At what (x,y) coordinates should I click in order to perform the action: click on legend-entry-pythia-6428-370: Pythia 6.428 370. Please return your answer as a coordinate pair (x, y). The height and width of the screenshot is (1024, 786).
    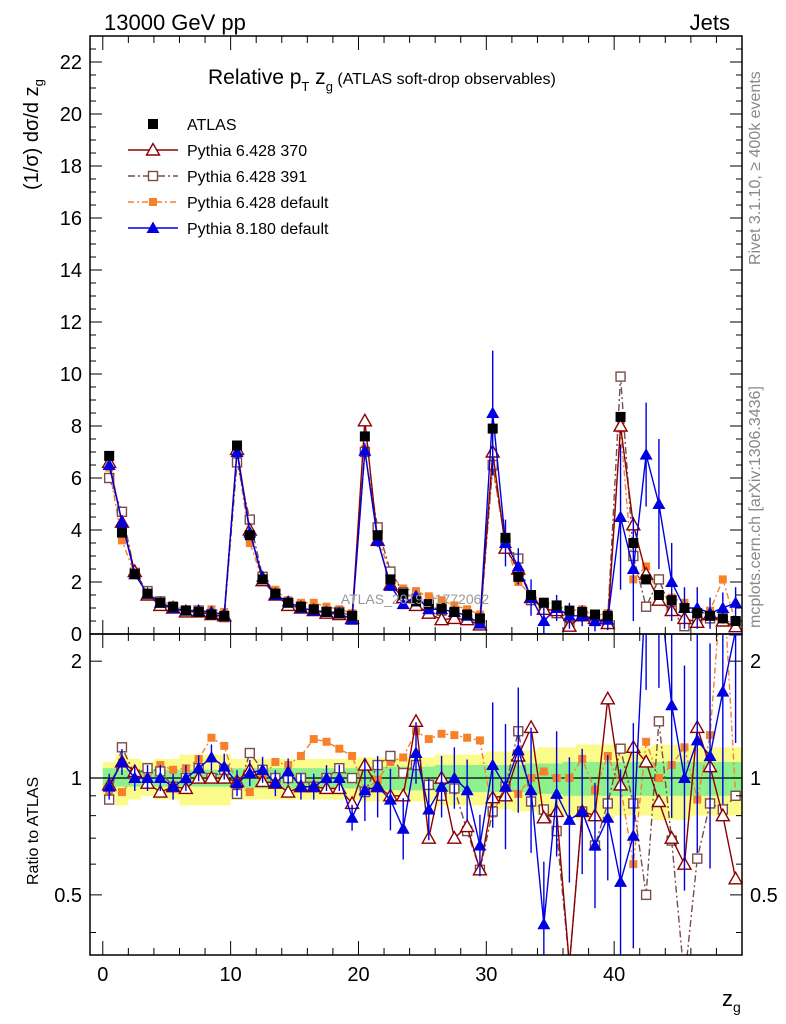
    Looking at the image, I should click on (217, 151).